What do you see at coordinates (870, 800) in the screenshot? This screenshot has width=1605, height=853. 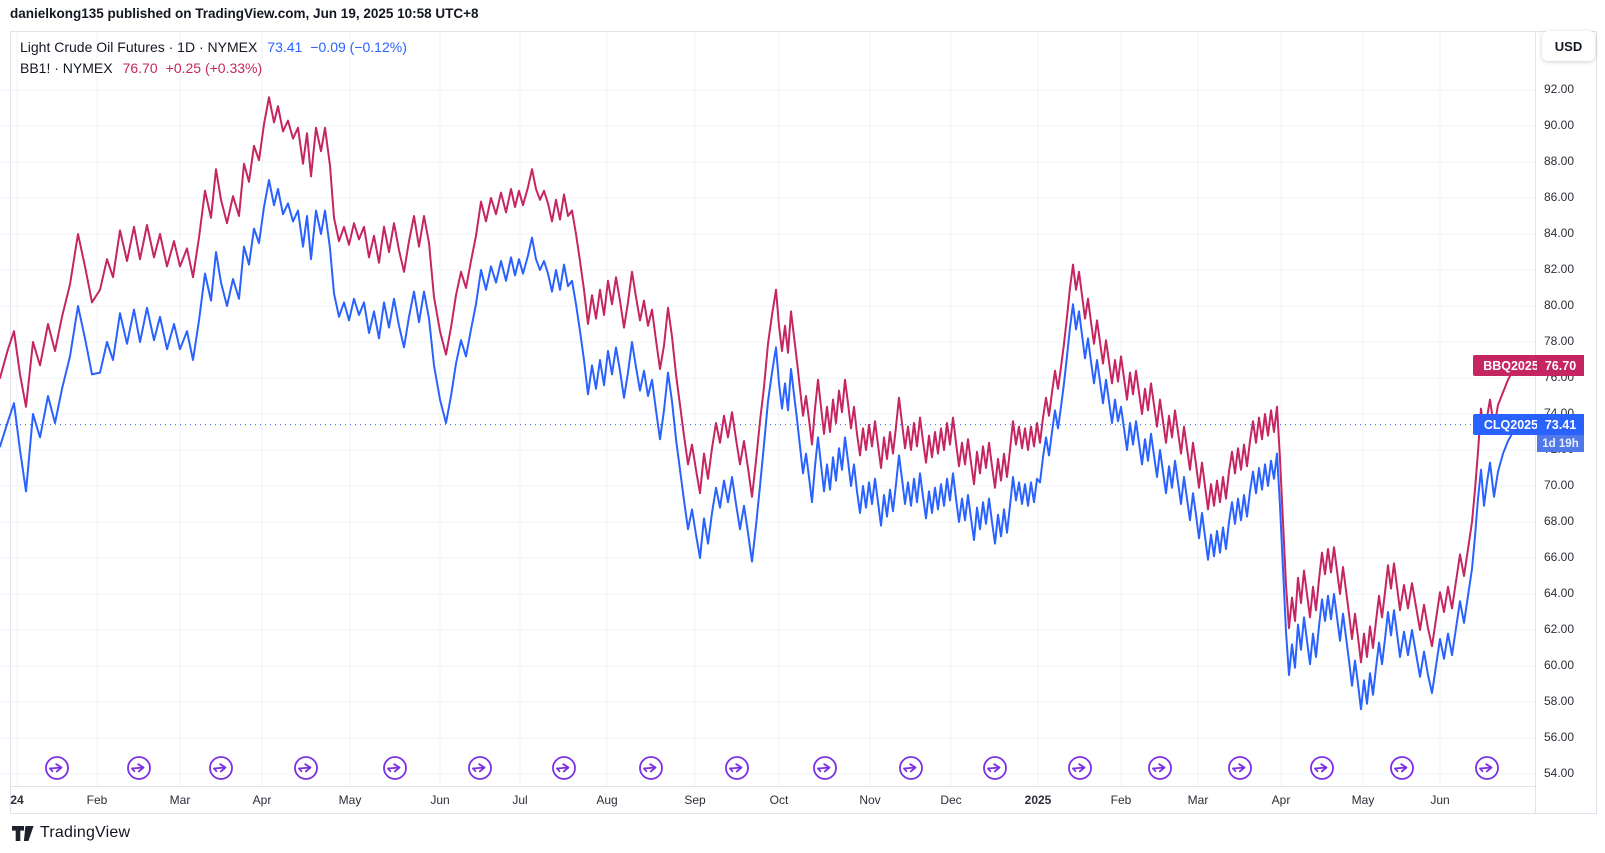 I see `time-tick-label: Nov` at bounding box center [870, 800].